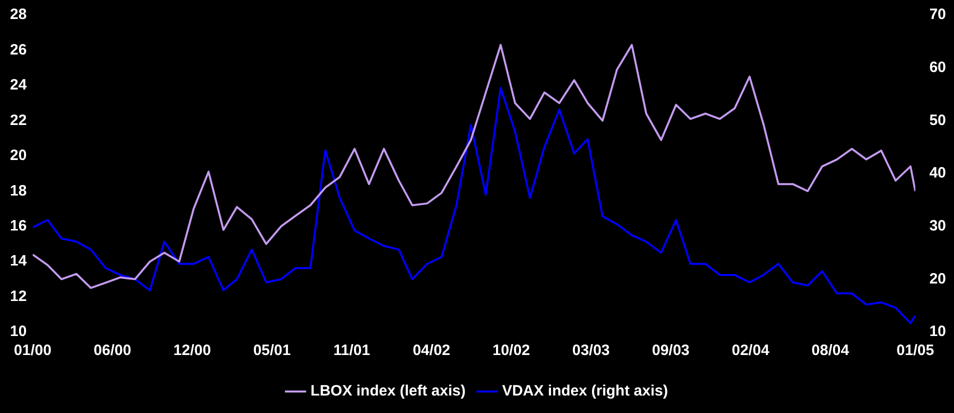 The height and width of the screenshot is (413, 954). I want to click on y2-tick-label: 50, so click(937, 120).